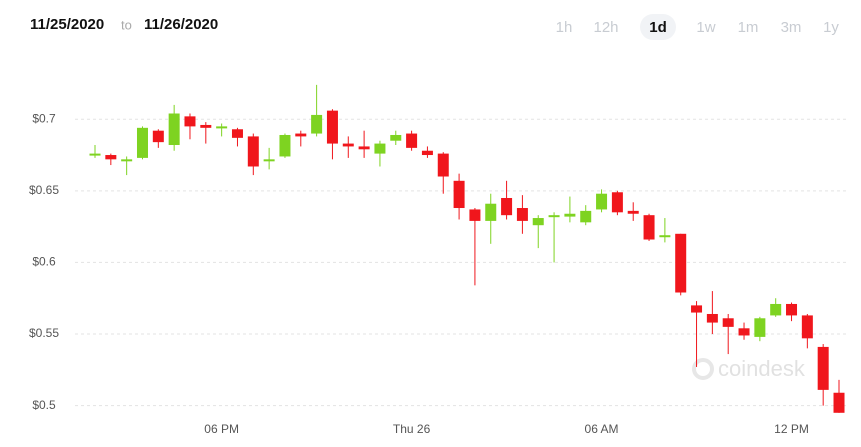 This screenshot has width=861, height=447. Describe the element at coordinates (44, 190) in the screenshot. I see `y-tick-label: $0.65` at that location.